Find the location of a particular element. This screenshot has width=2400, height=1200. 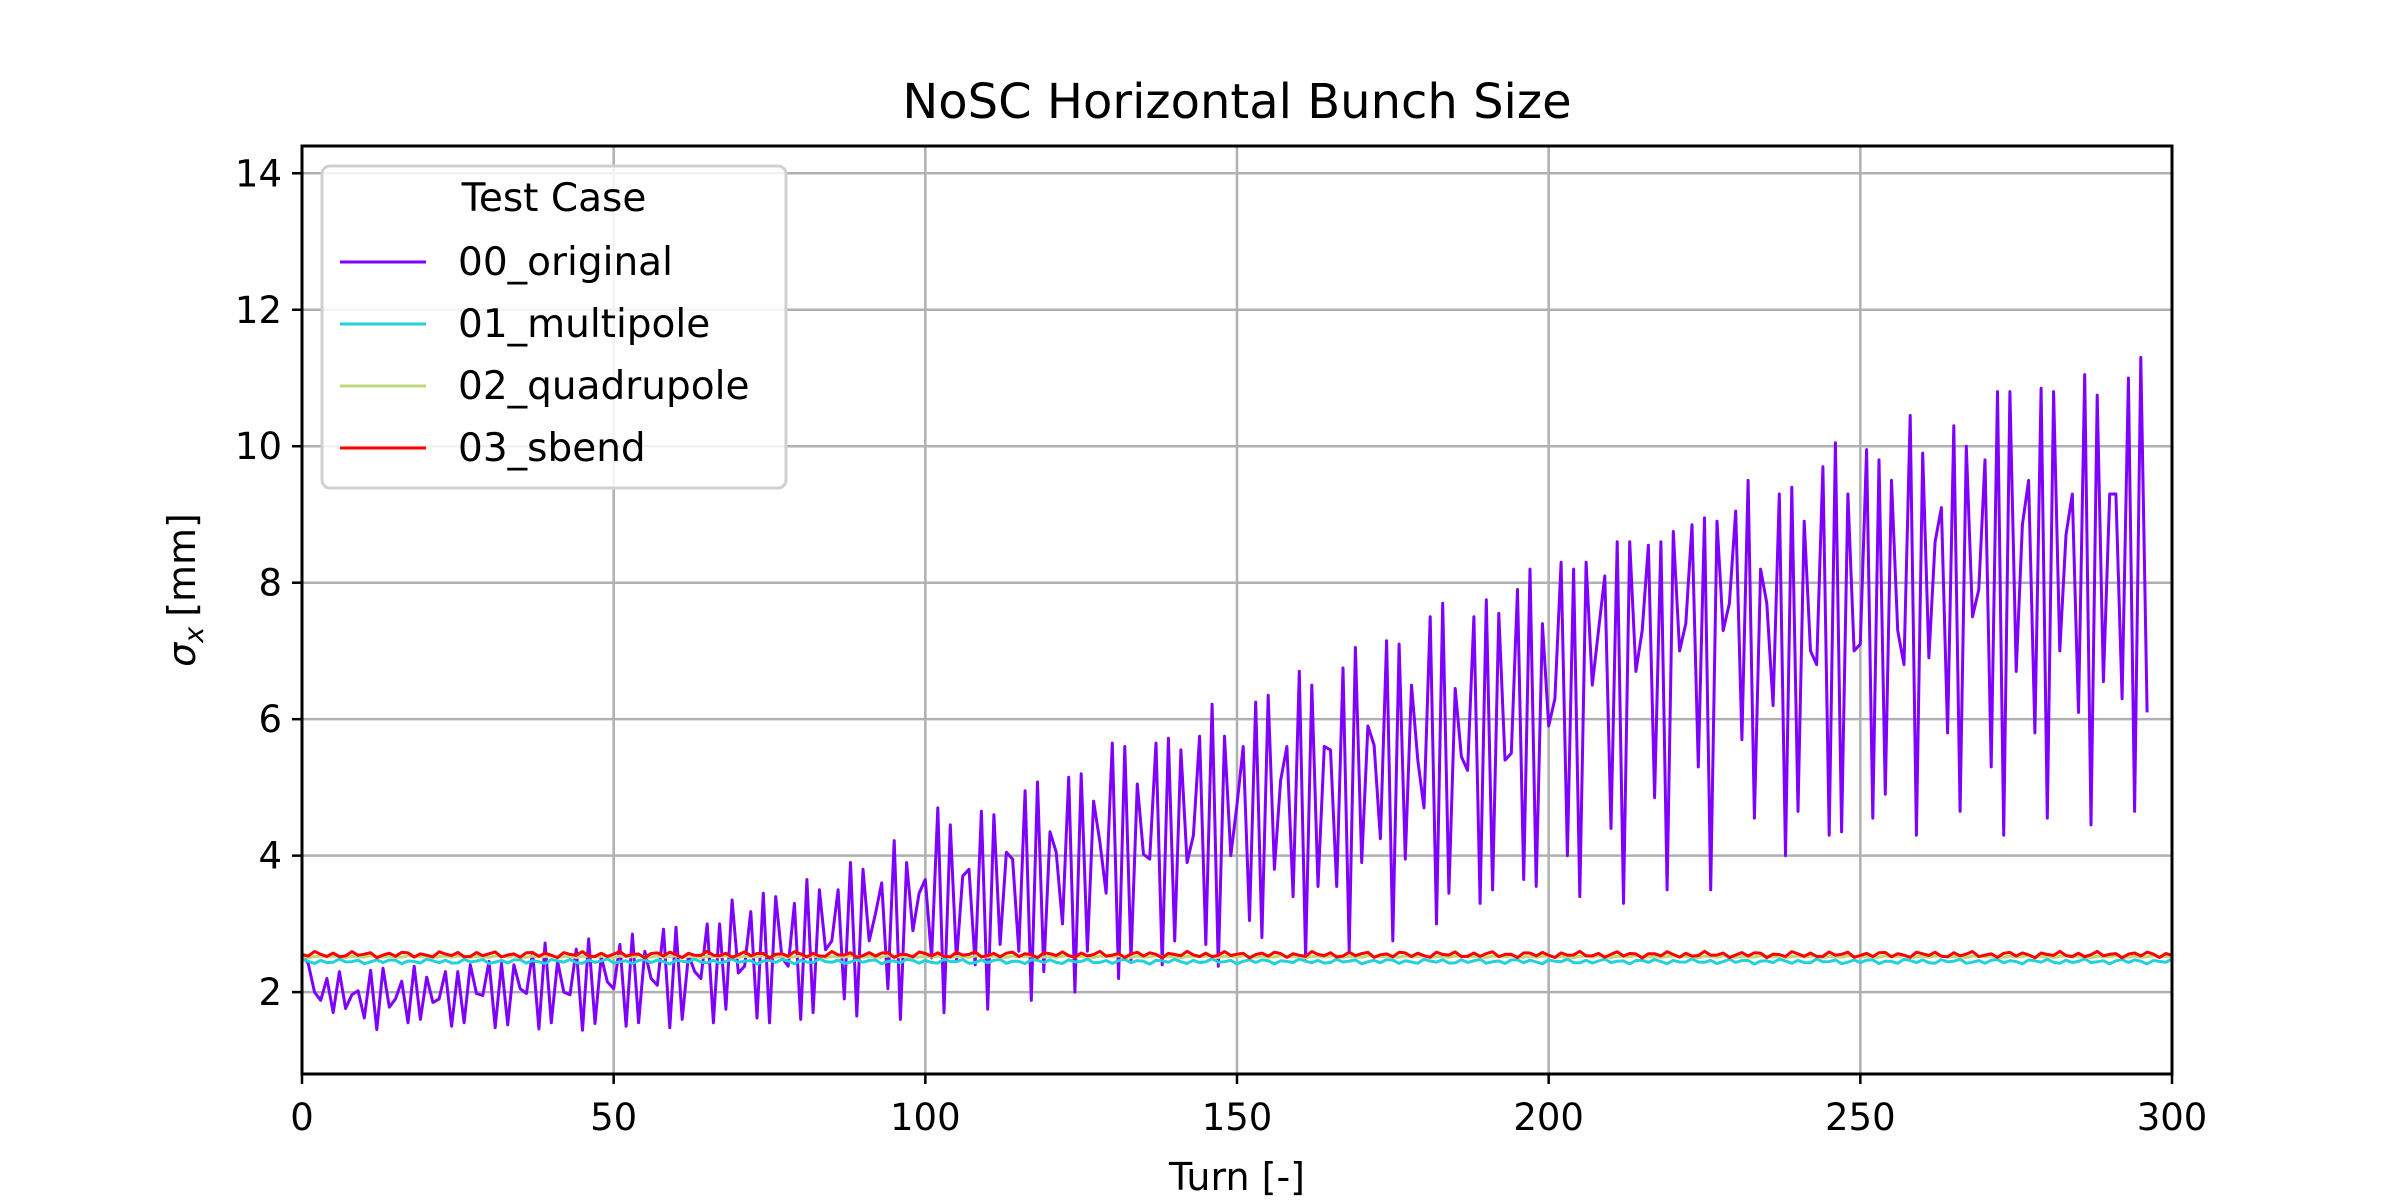

legend-entry: 00_original is located at coordinates (565, 262).